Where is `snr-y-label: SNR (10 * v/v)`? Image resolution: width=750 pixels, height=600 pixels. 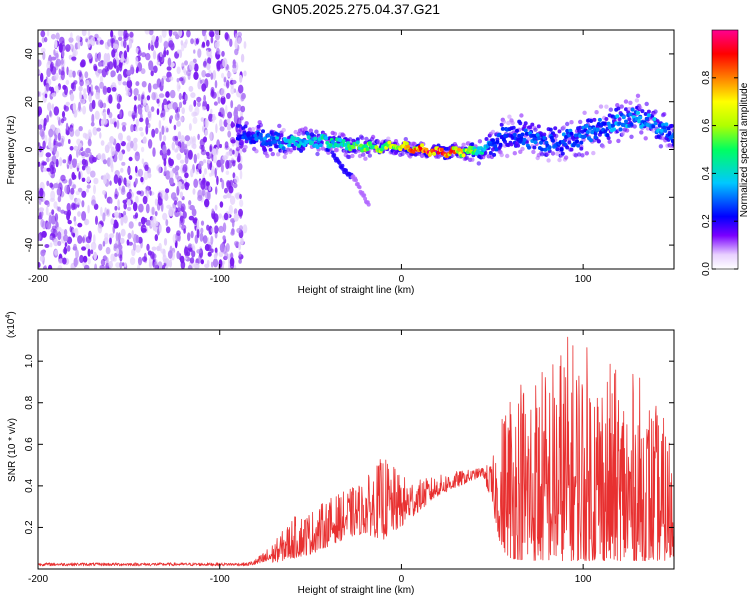 snr-y-label: SNR (10 * v/v) is located at coordinates (12, 450).